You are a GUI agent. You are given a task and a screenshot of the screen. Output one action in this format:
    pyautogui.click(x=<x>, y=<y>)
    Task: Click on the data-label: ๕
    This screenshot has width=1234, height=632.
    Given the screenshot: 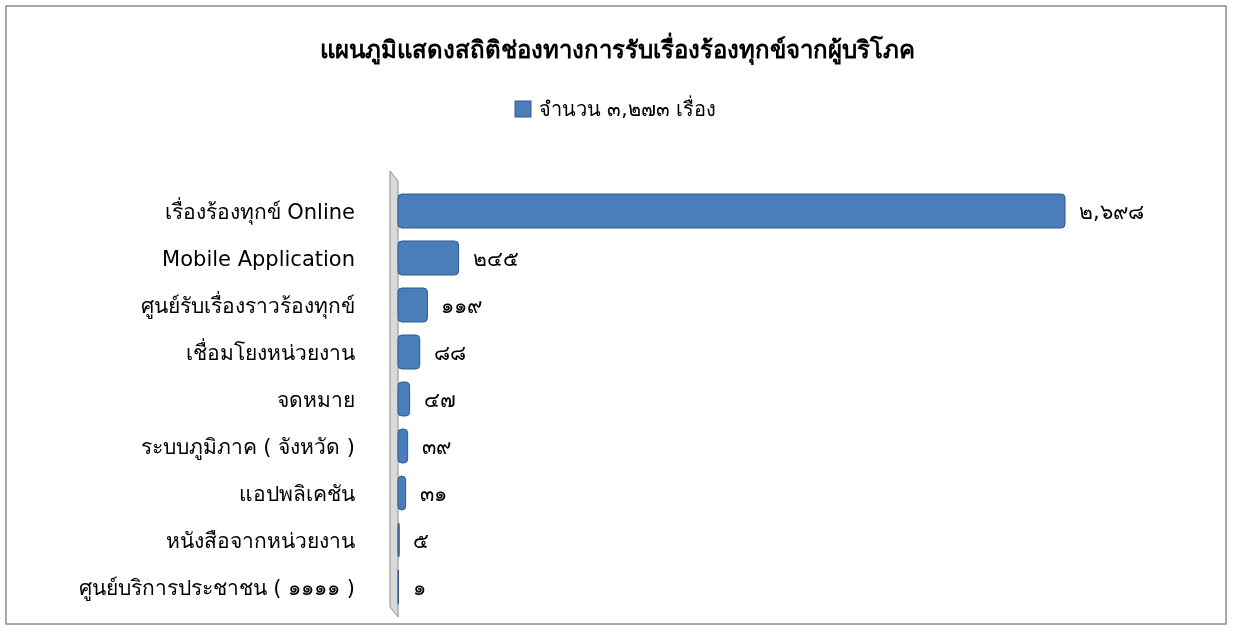 What is the action you would take?
    pyautogui.click(x=421, y=541)
    